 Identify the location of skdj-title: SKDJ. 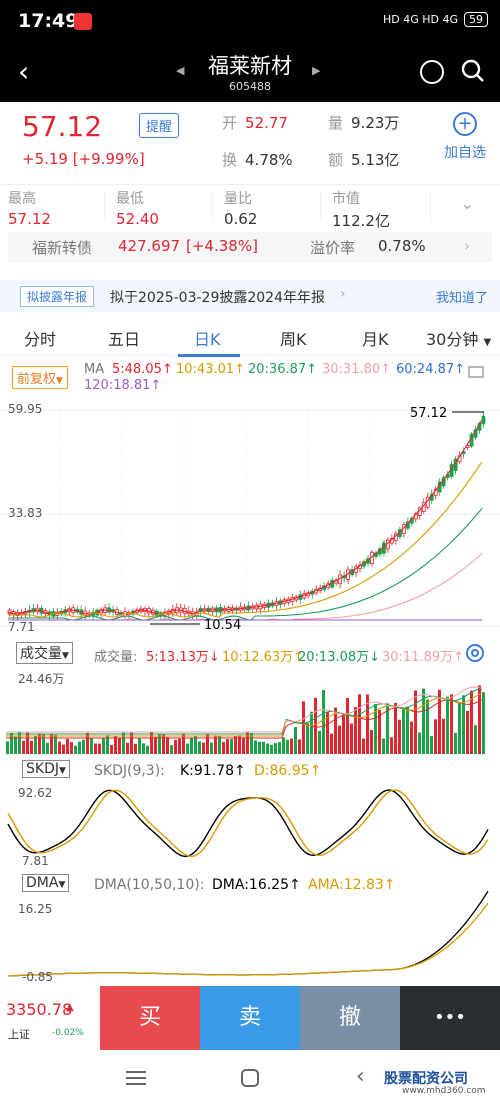
(42, 769).